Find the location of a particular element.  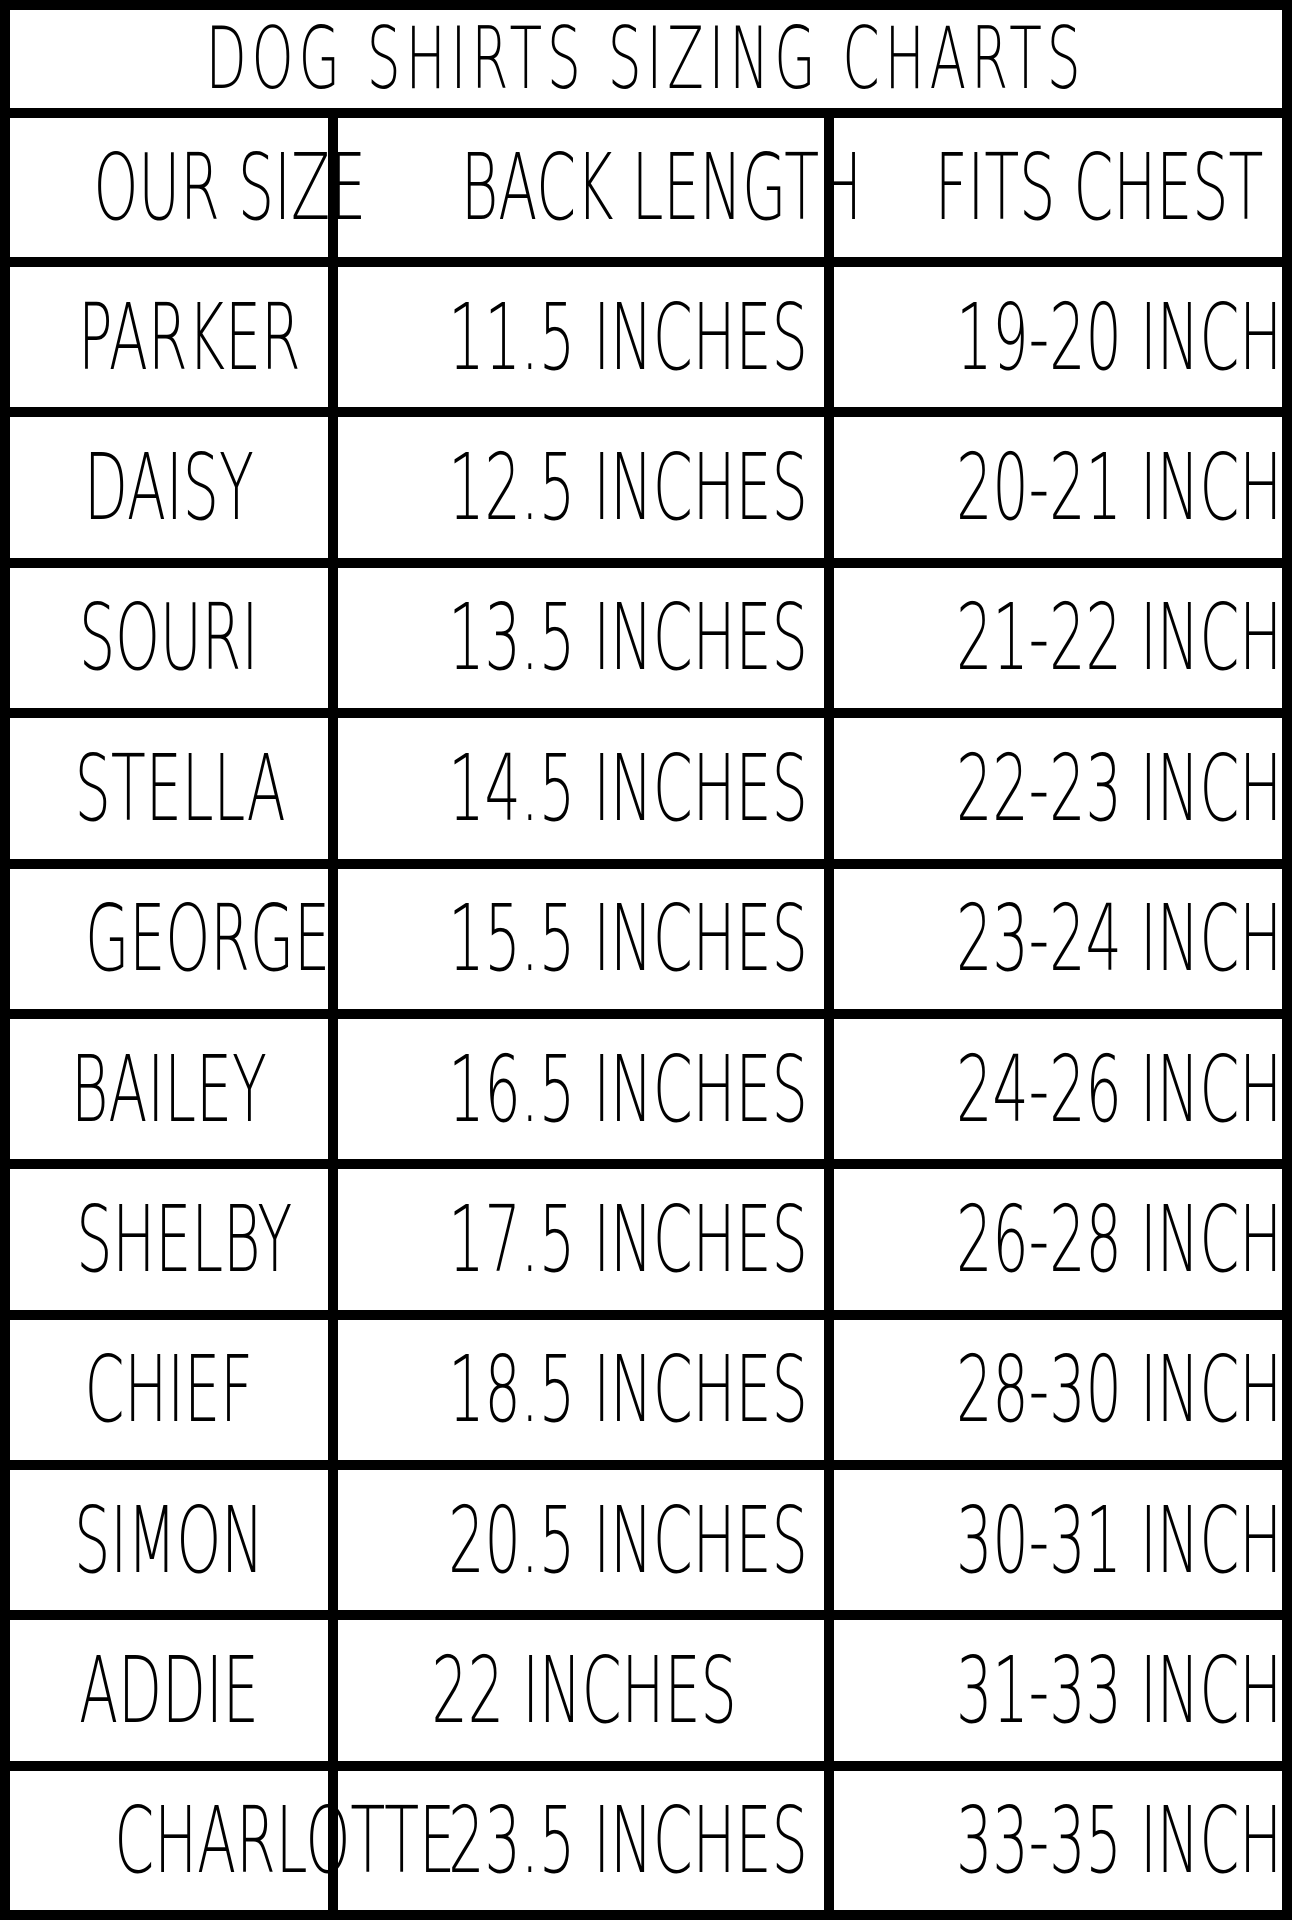

cell: ADDIE is located at coordinates (174, 1690).